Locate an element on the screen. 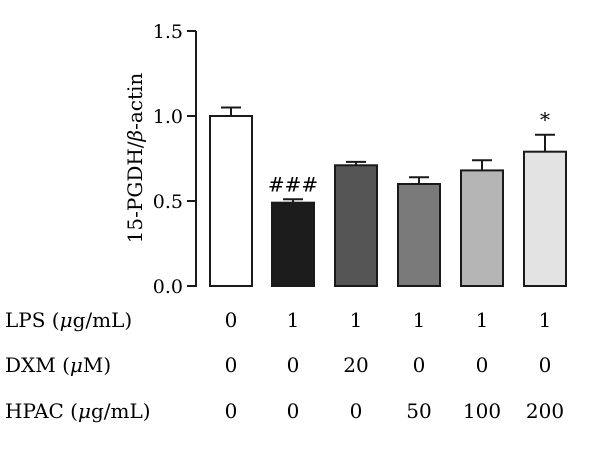 The image size is (600, 450). significance-label: ### is located at coordinates (293, 184).